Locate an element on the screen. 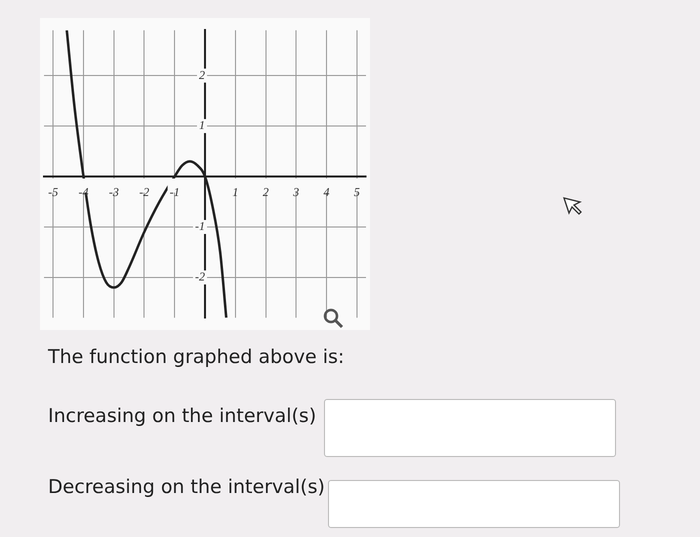 The image size is (700, 537). y-tick-label: -2 is located at coordinates (200, 277).